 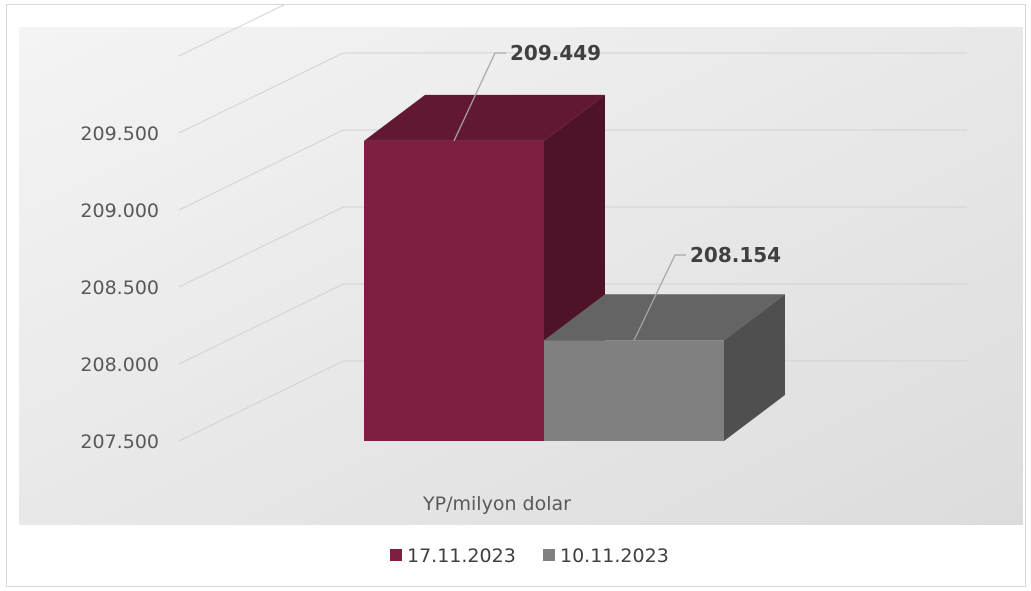 What do you see at coordinates (754, 367) in the screenshot?
I see `bar-side` at bounding box center [754, 367].